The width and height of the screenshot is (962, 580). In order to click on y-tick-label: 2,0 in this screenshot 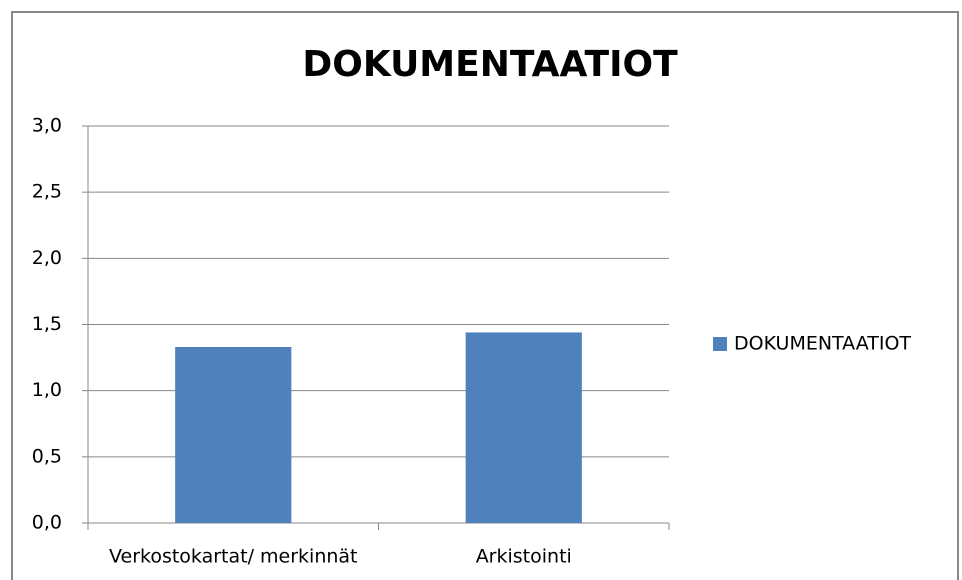, I will do `click(47, 258)`.